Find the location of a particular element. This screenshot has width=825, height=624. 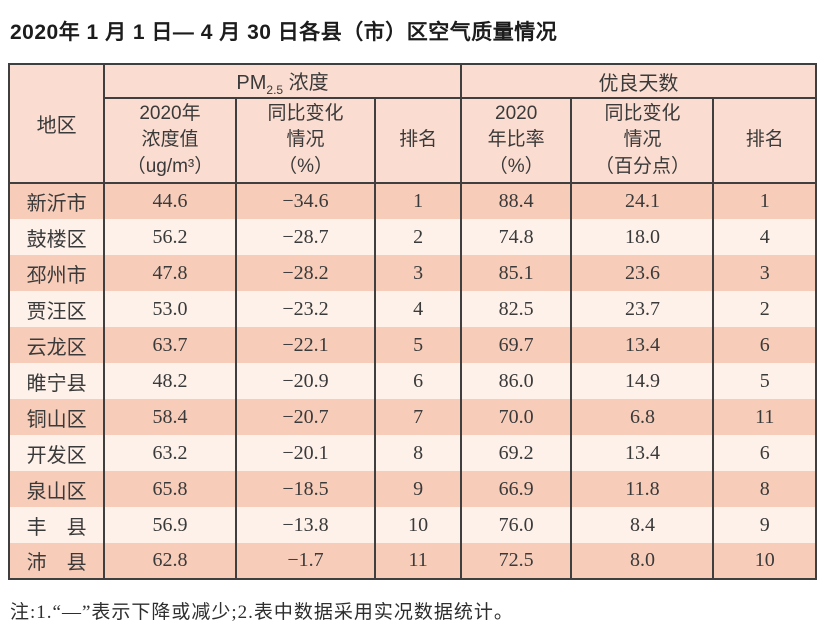

good-rank-cell: 10 is located at coordinates (764, 561).